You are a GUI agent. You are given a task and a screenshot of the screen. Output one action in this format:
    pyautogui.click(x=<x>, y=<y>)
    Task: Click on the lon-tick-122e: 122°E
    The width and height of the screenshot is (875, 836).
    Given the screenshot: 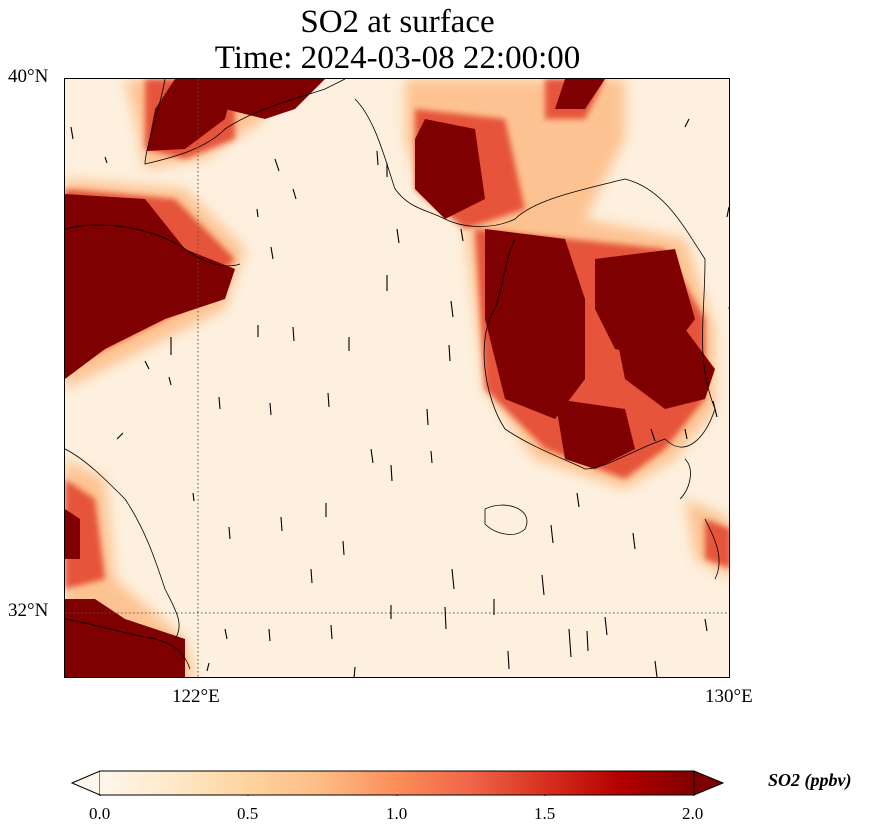 What is the action you would take?
    pyautogui.click(x=196, y=696)
    